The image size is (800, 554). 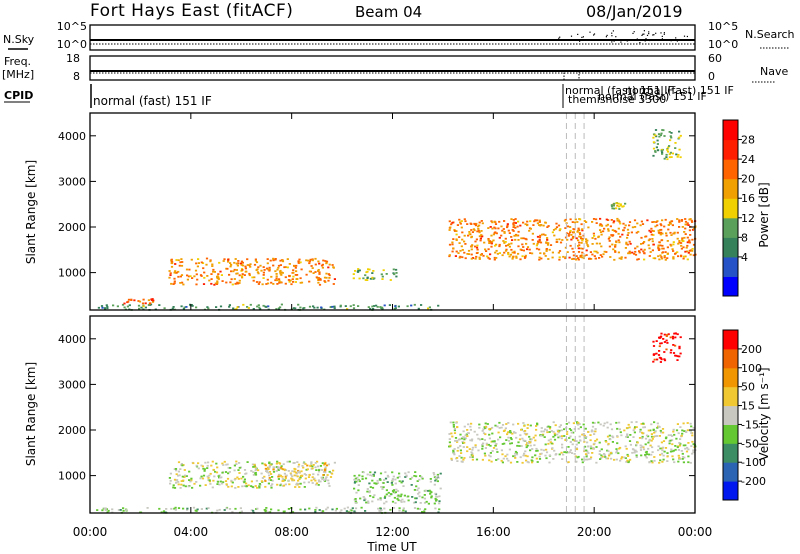 What do you see at coordinates (730, 340) in the screenshot?
I see `velocity-colorbar-swatch` at bounding box center [730, 340].